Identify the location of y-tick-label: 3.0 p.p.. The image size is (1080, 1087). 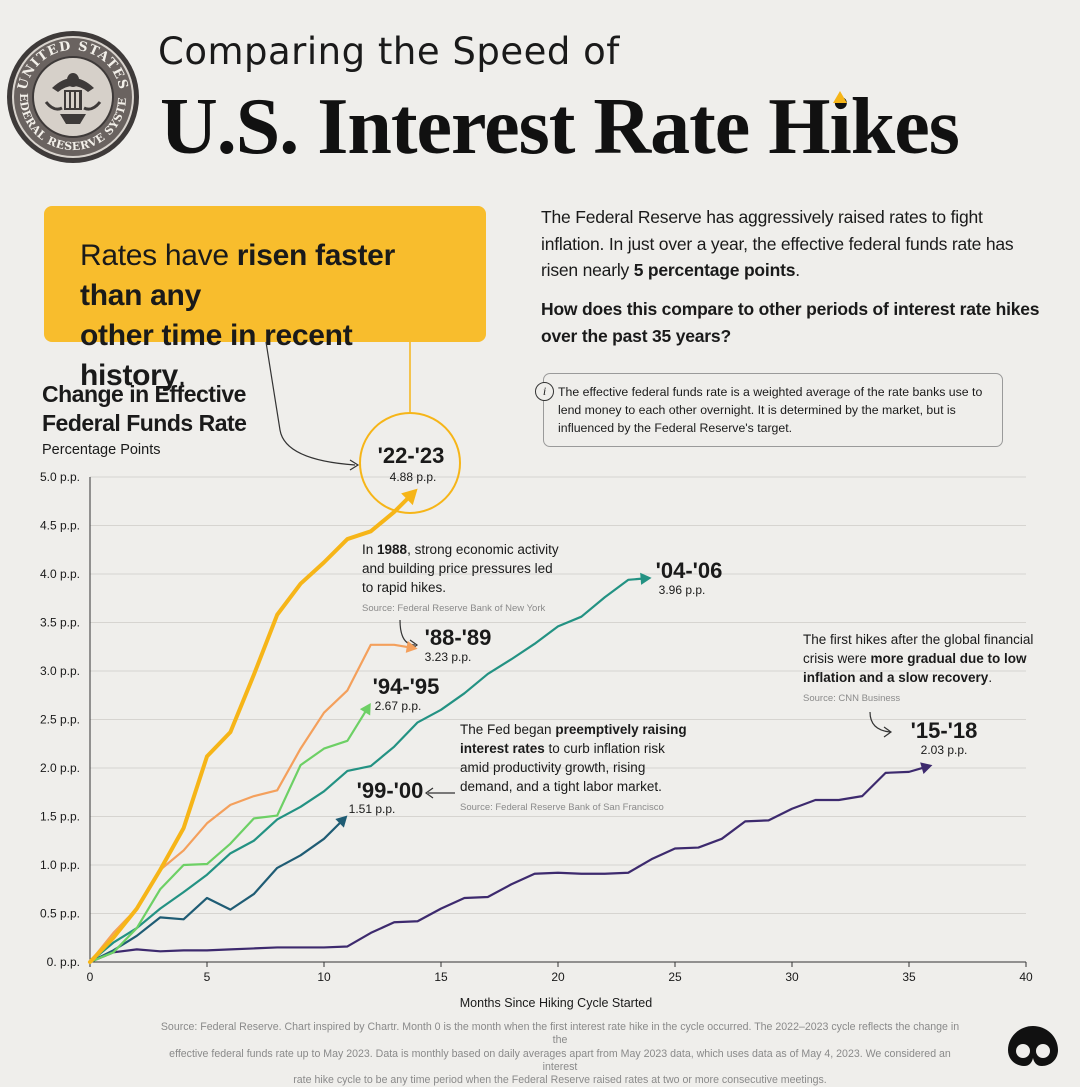
(60, 671).